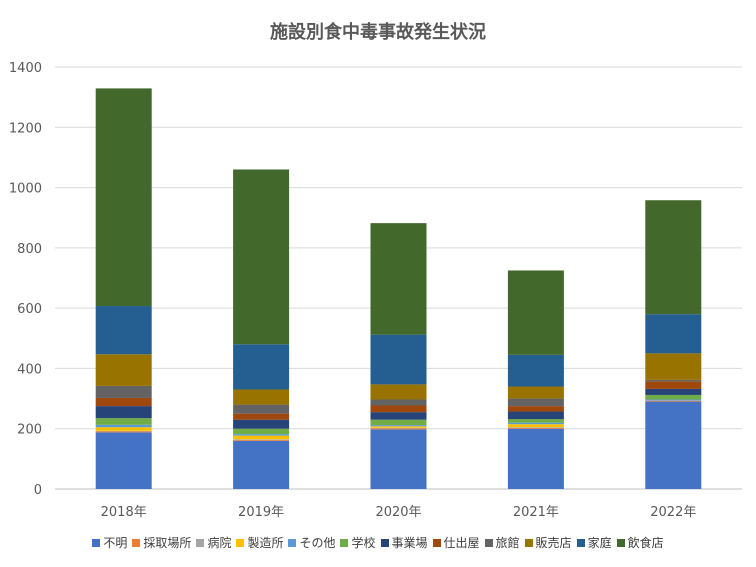  I want to click on legend-label: 不明, so click(115, 543).